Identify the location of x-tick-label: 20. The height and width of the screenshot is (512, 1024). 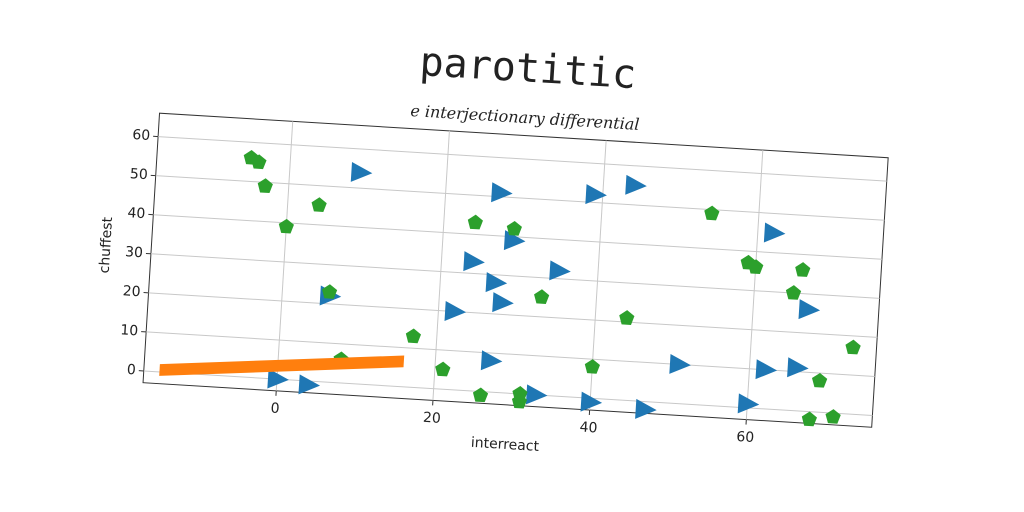
(431, 418).